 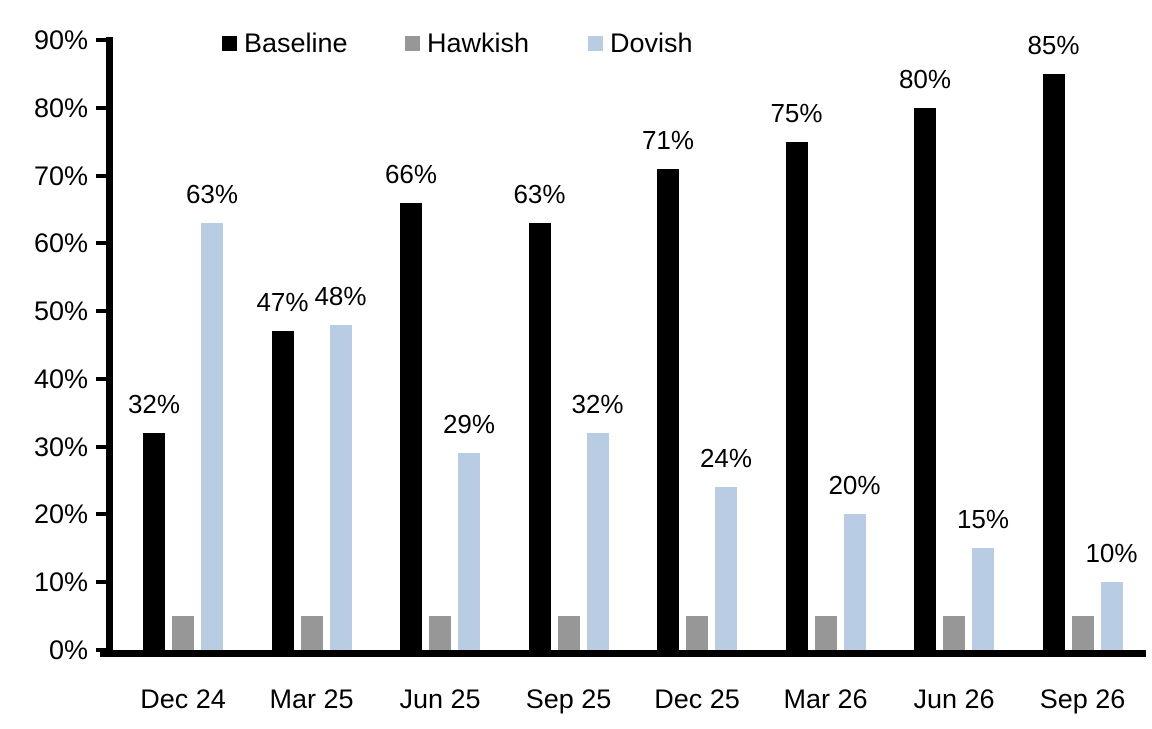 I want to click on y-tick-label: 30%, so click(x=60, y=446).